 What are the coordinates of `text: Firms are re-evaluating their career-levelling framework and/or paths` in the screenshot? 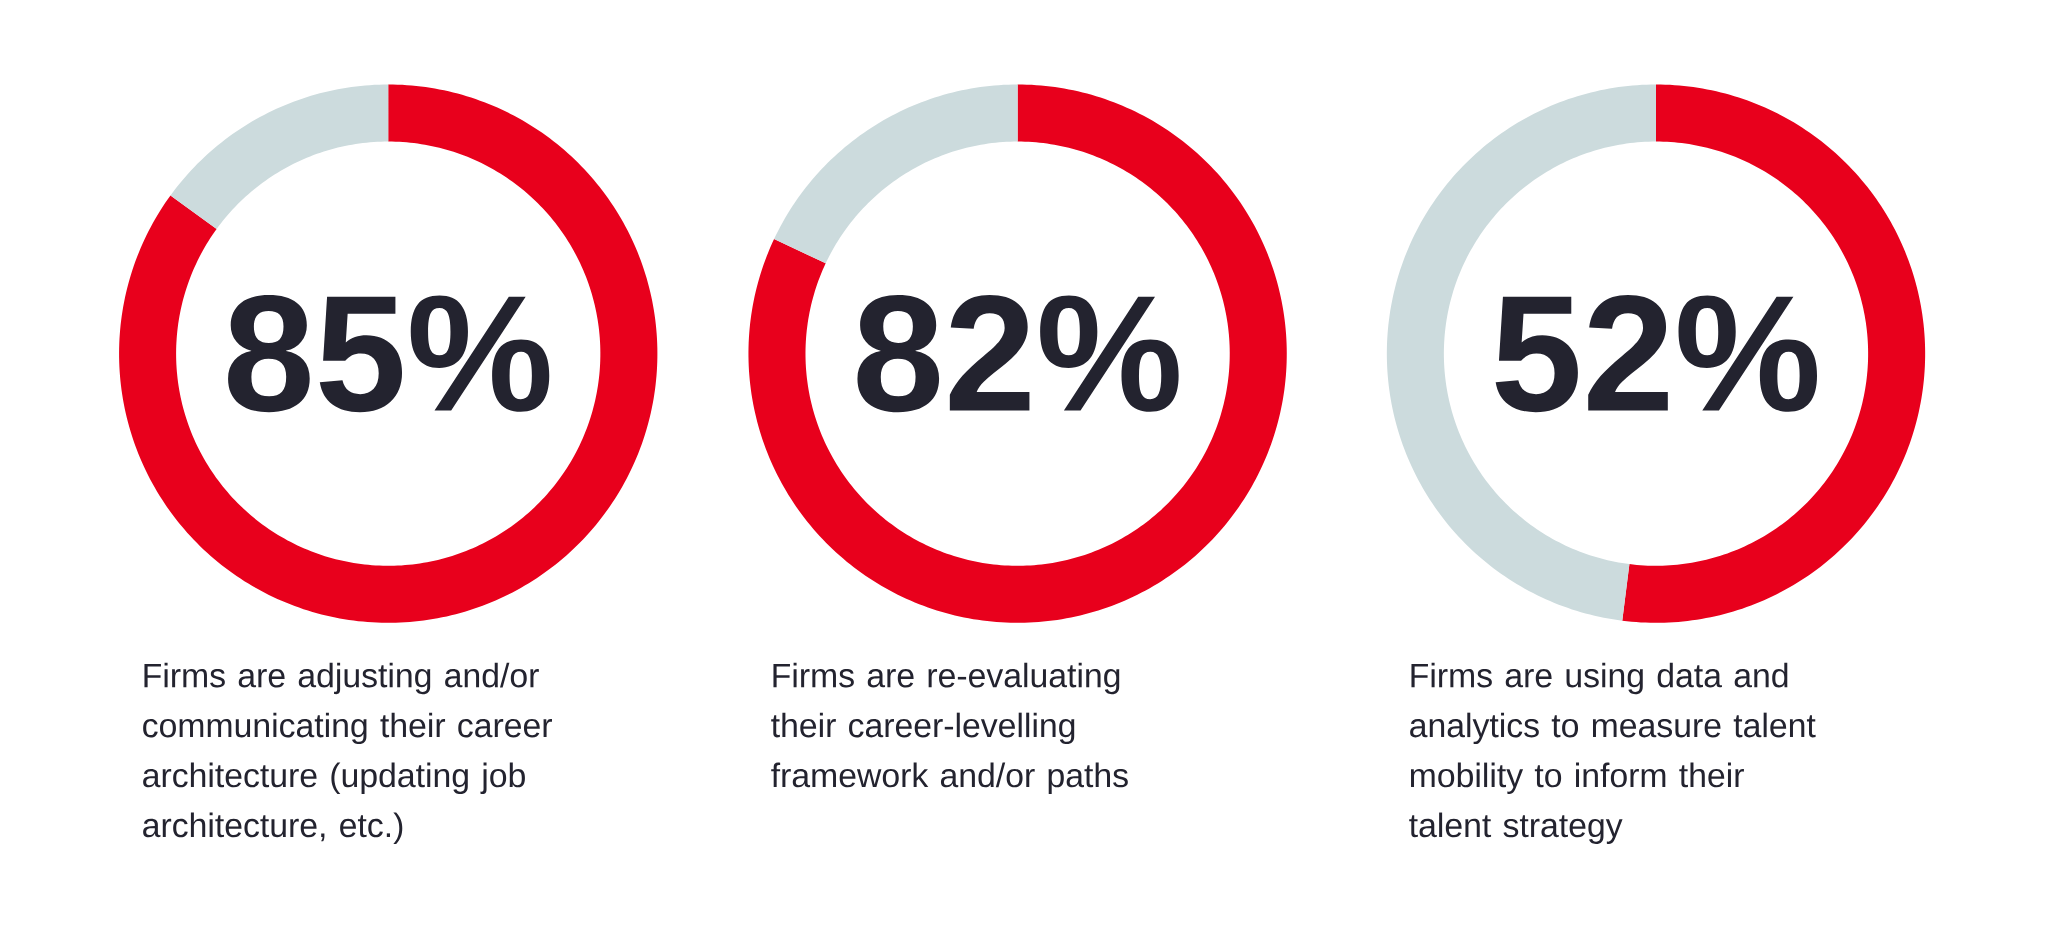 It's located at (949, 728).